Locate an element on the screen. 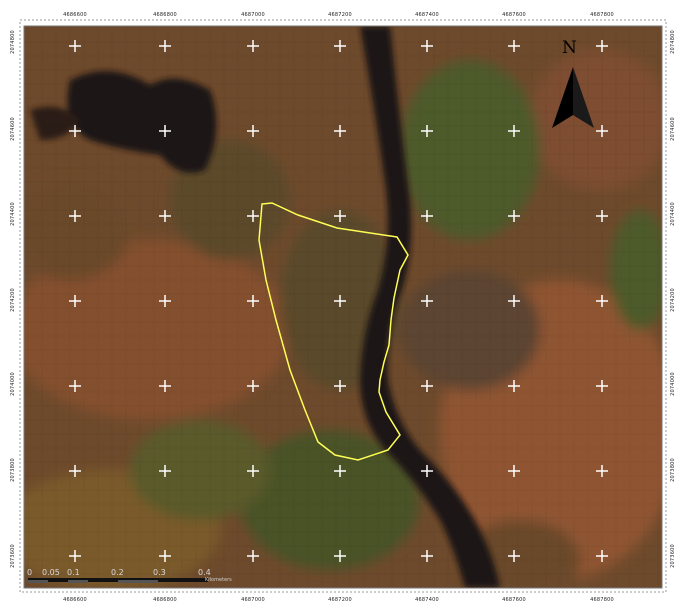  north-label: N is located at coordinates (569, 48).